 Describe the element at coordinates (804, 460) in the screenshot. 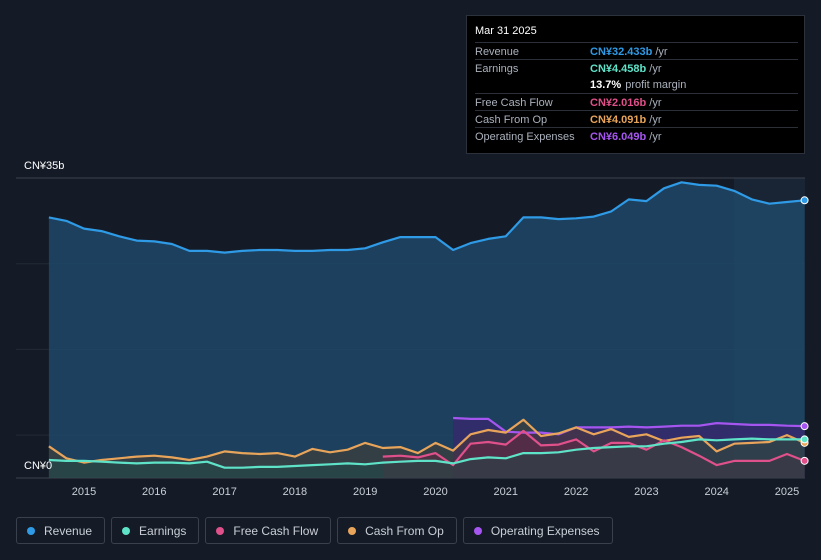

I see `free-cash-flow-endpoint` at that location.